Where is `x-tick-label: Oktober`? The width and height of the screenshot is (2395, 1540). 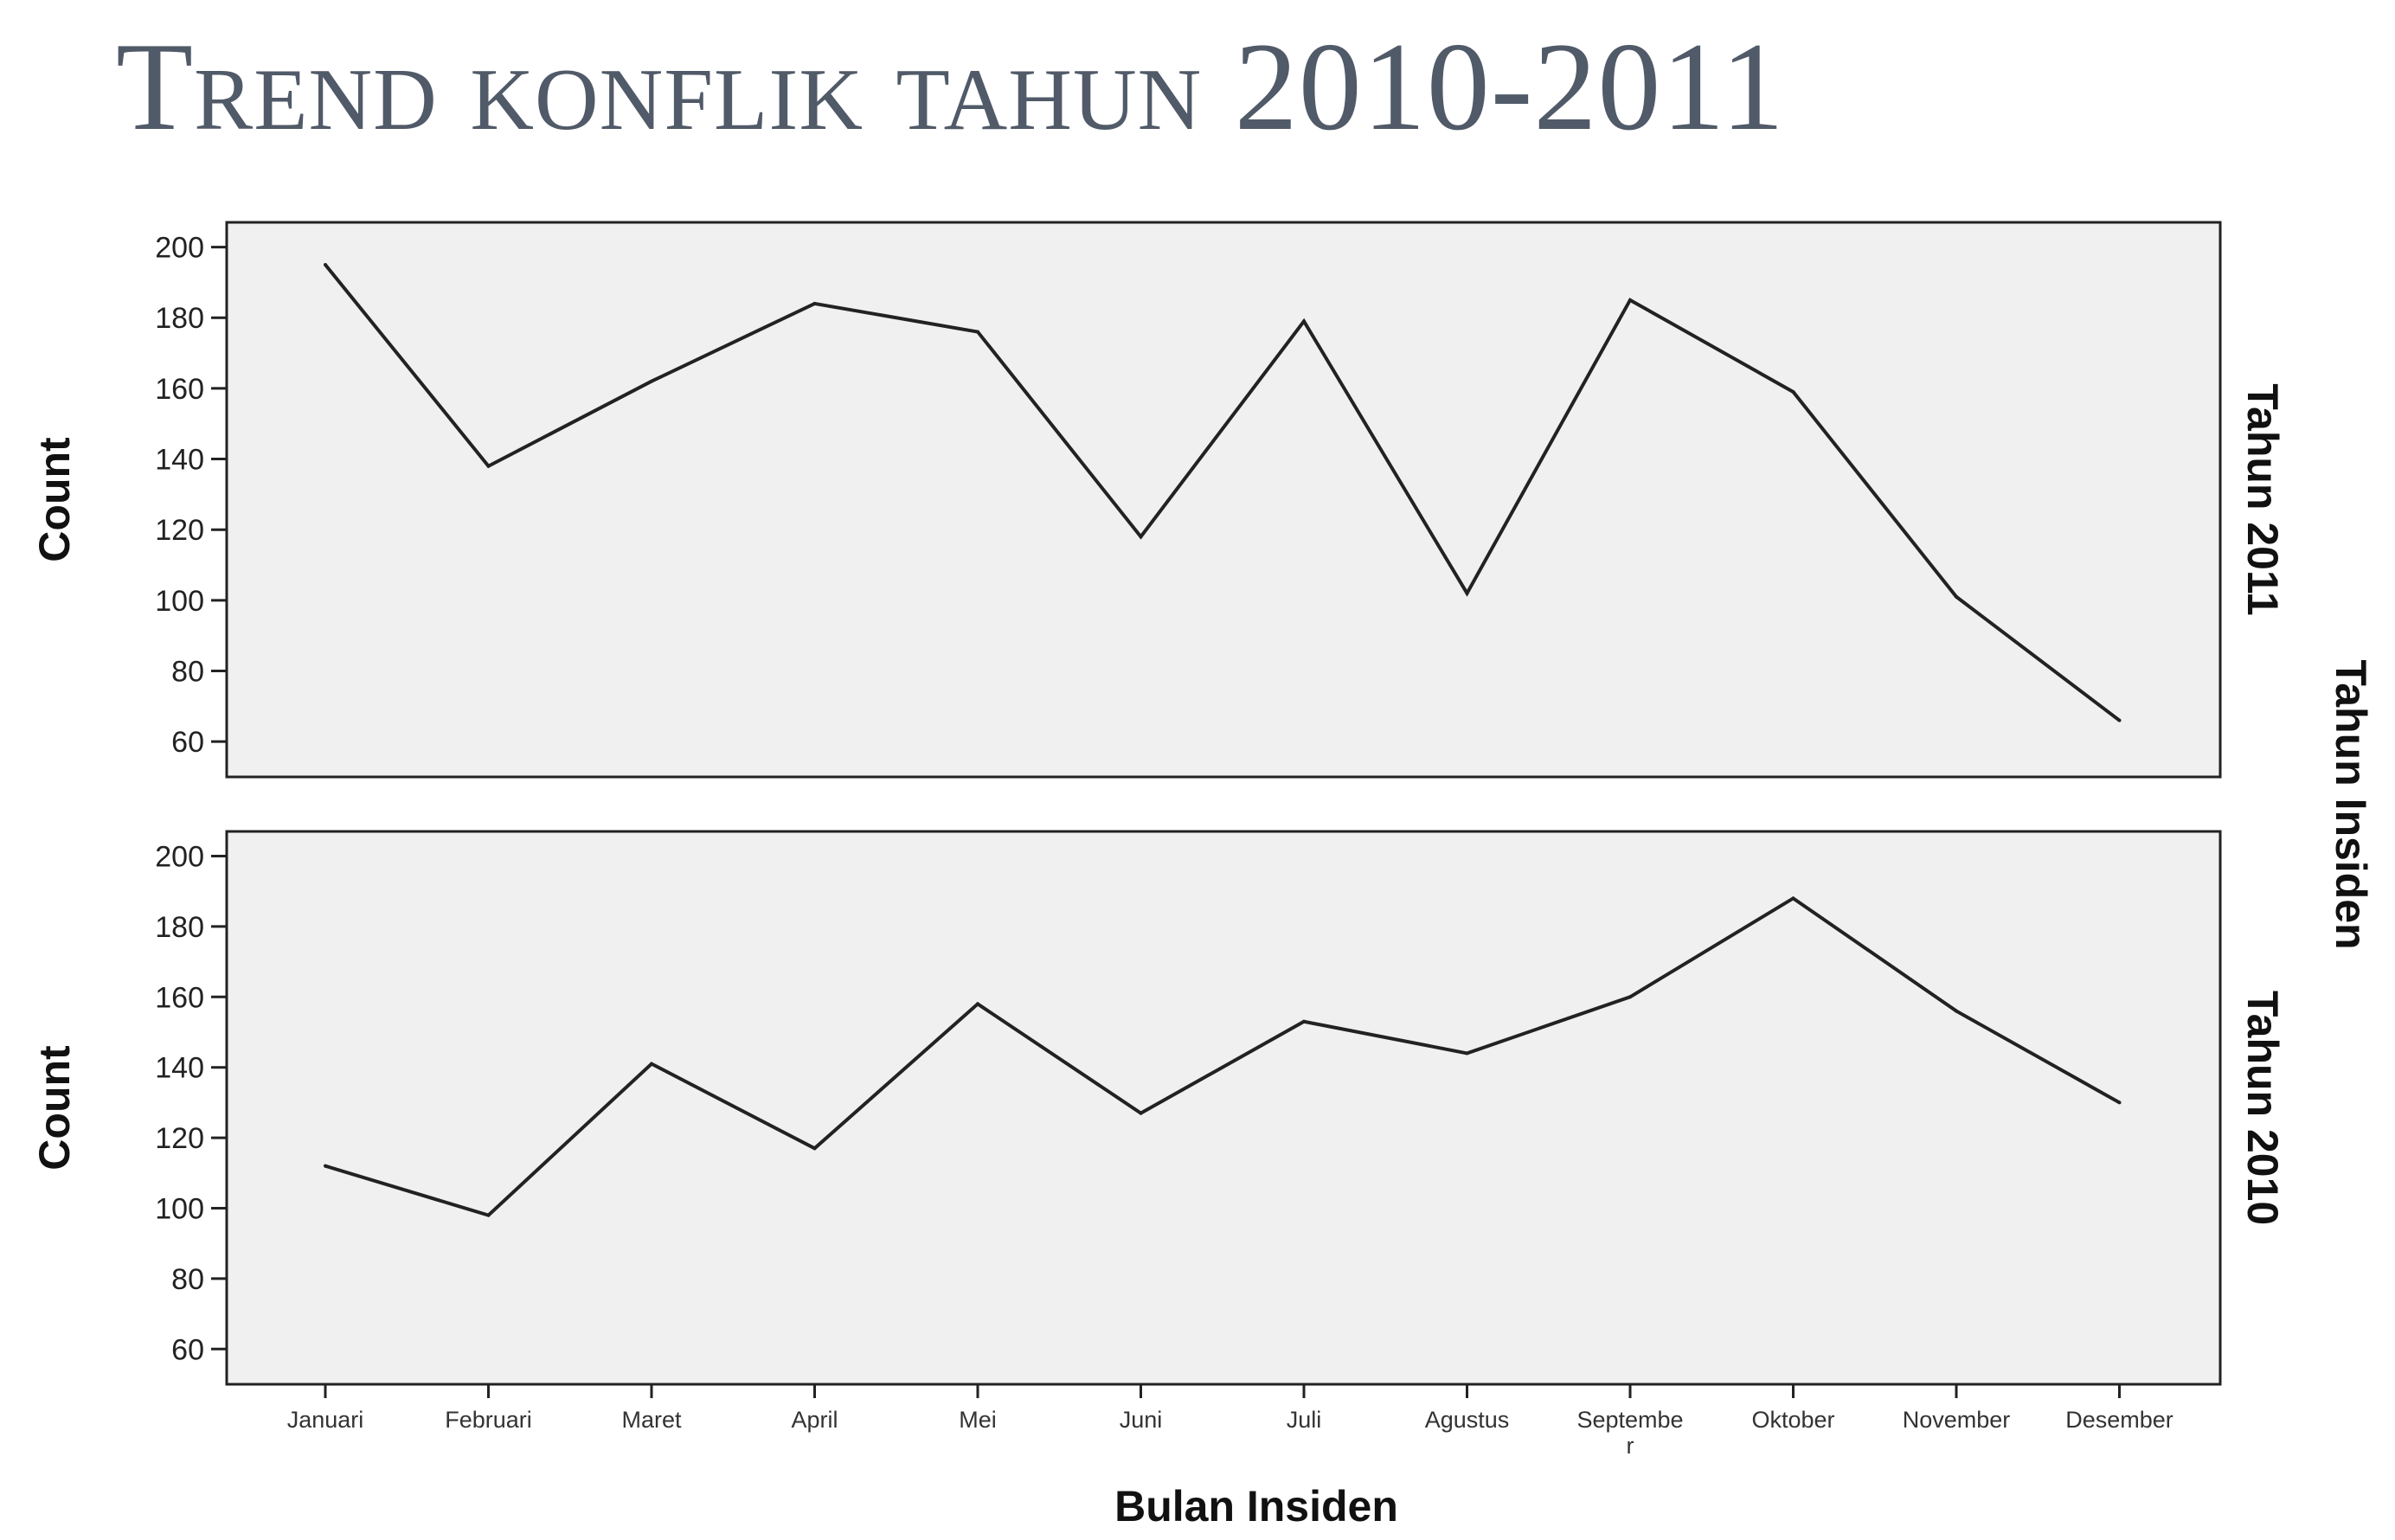
x-tick-label: Oktober is located at coordinates (1793, 1420).